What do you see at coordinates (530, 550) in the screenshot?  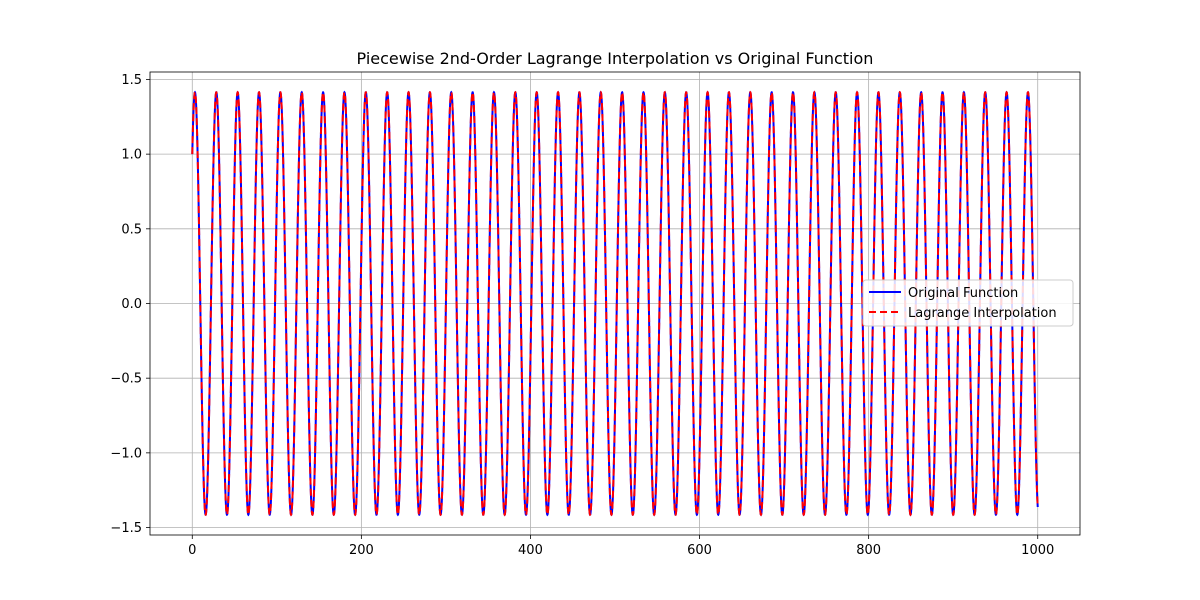 I see `x-tick-label: 400` at bounding box center [530, 550].